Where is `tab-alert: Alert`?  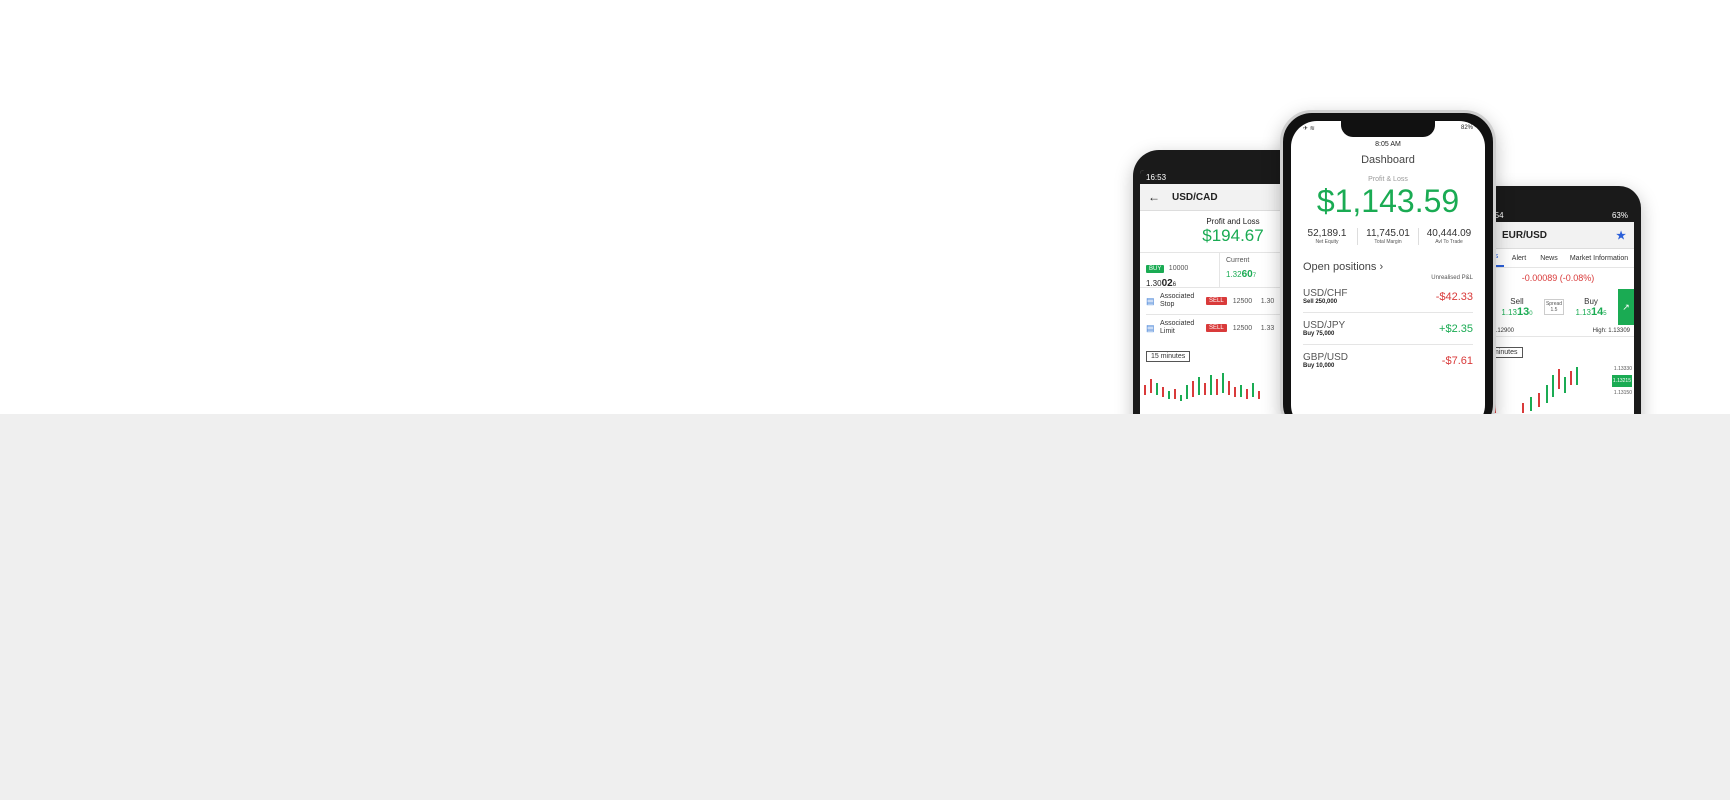 tab-alert: Alert is located at coordinates (1519, 258).